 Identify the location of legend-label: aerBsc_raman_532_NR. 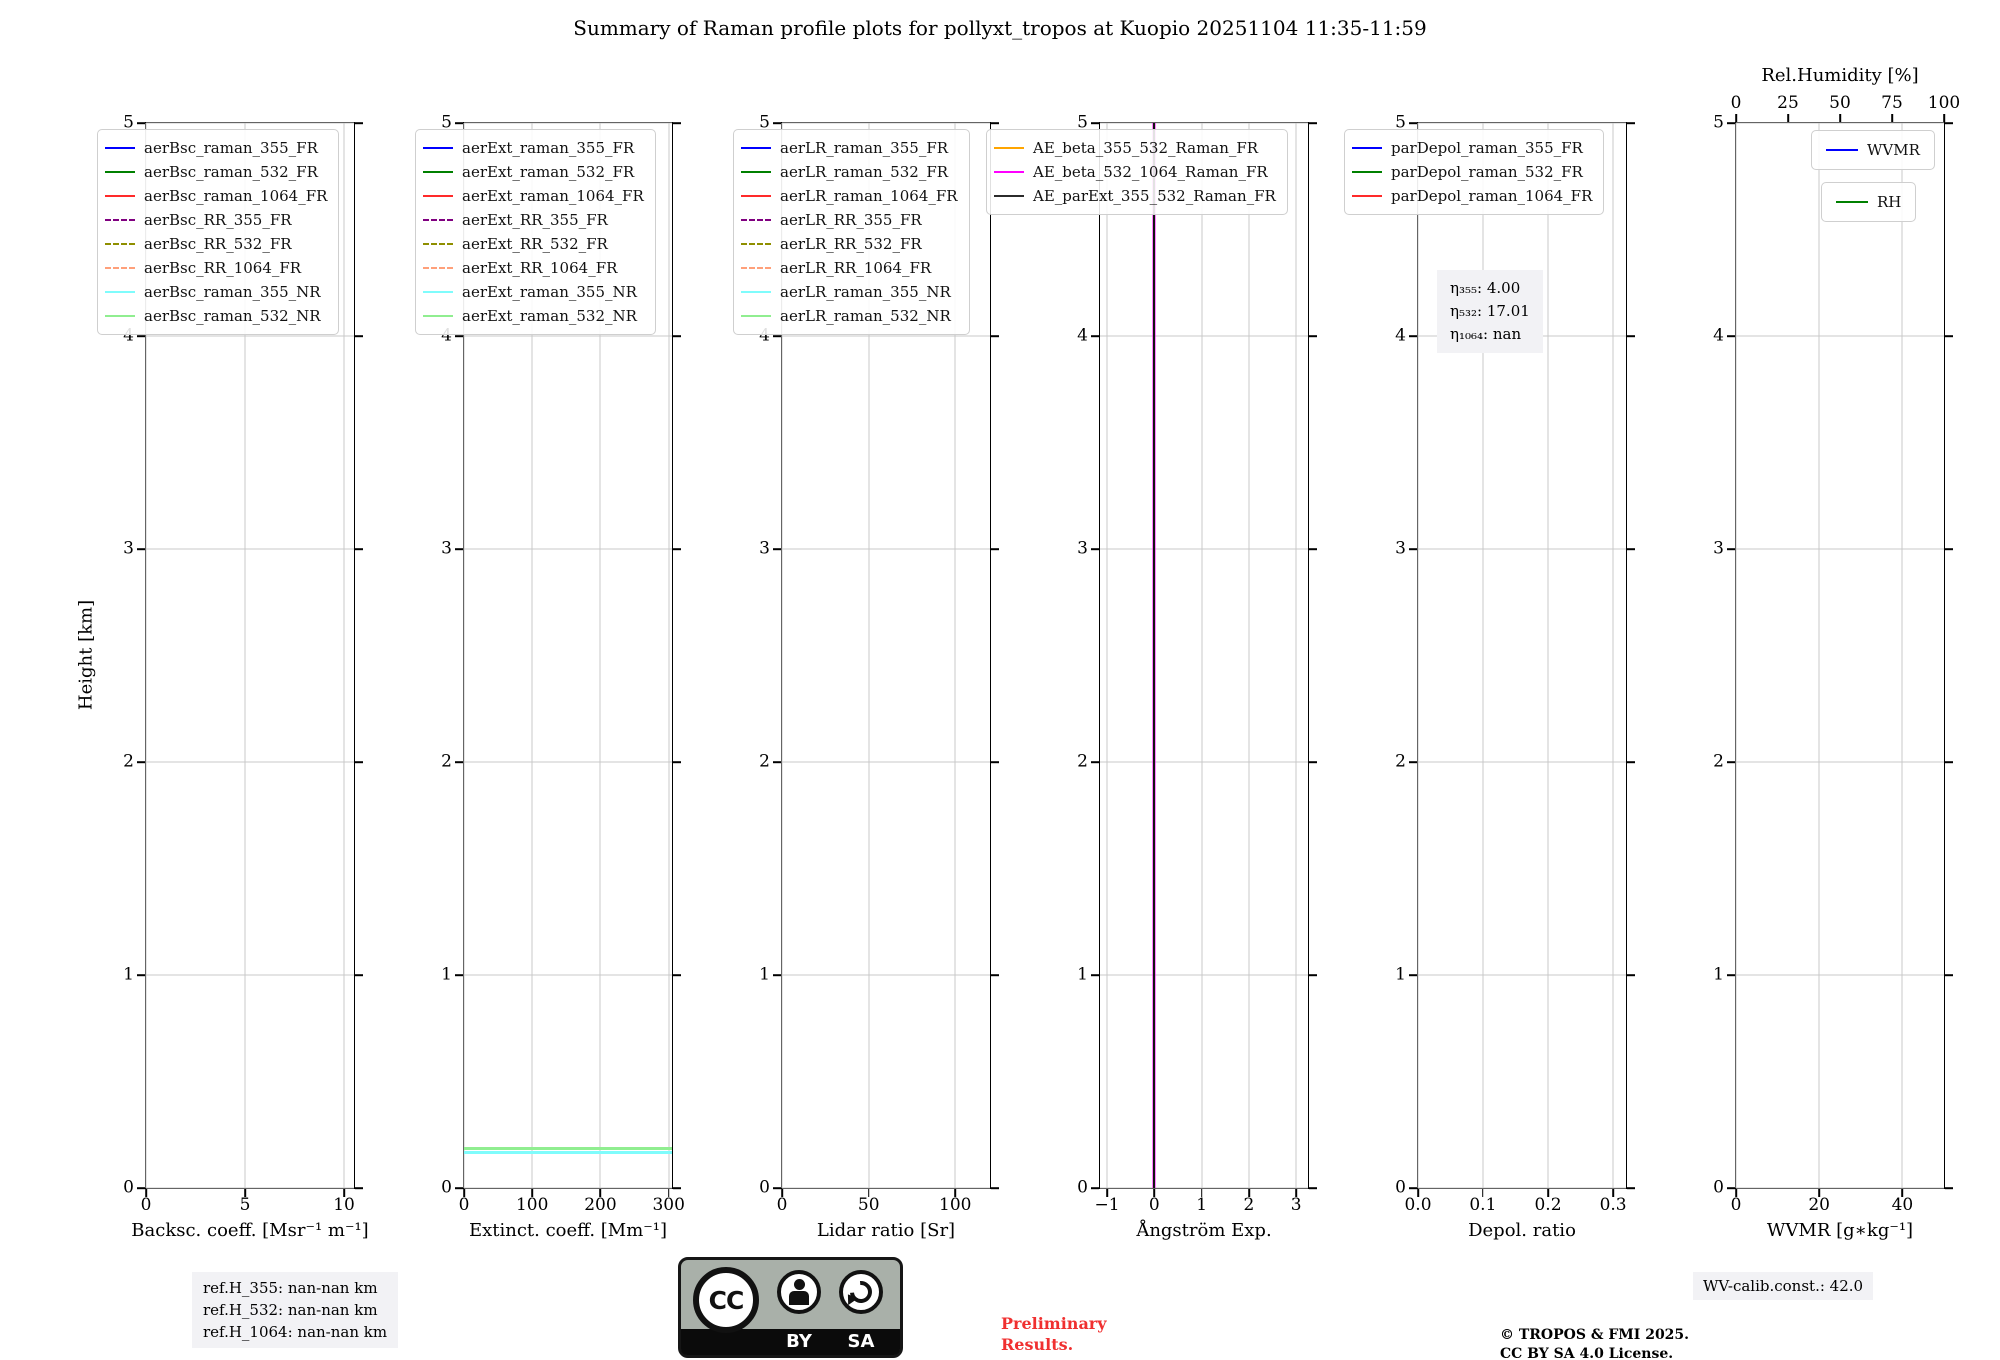
(232, 316).